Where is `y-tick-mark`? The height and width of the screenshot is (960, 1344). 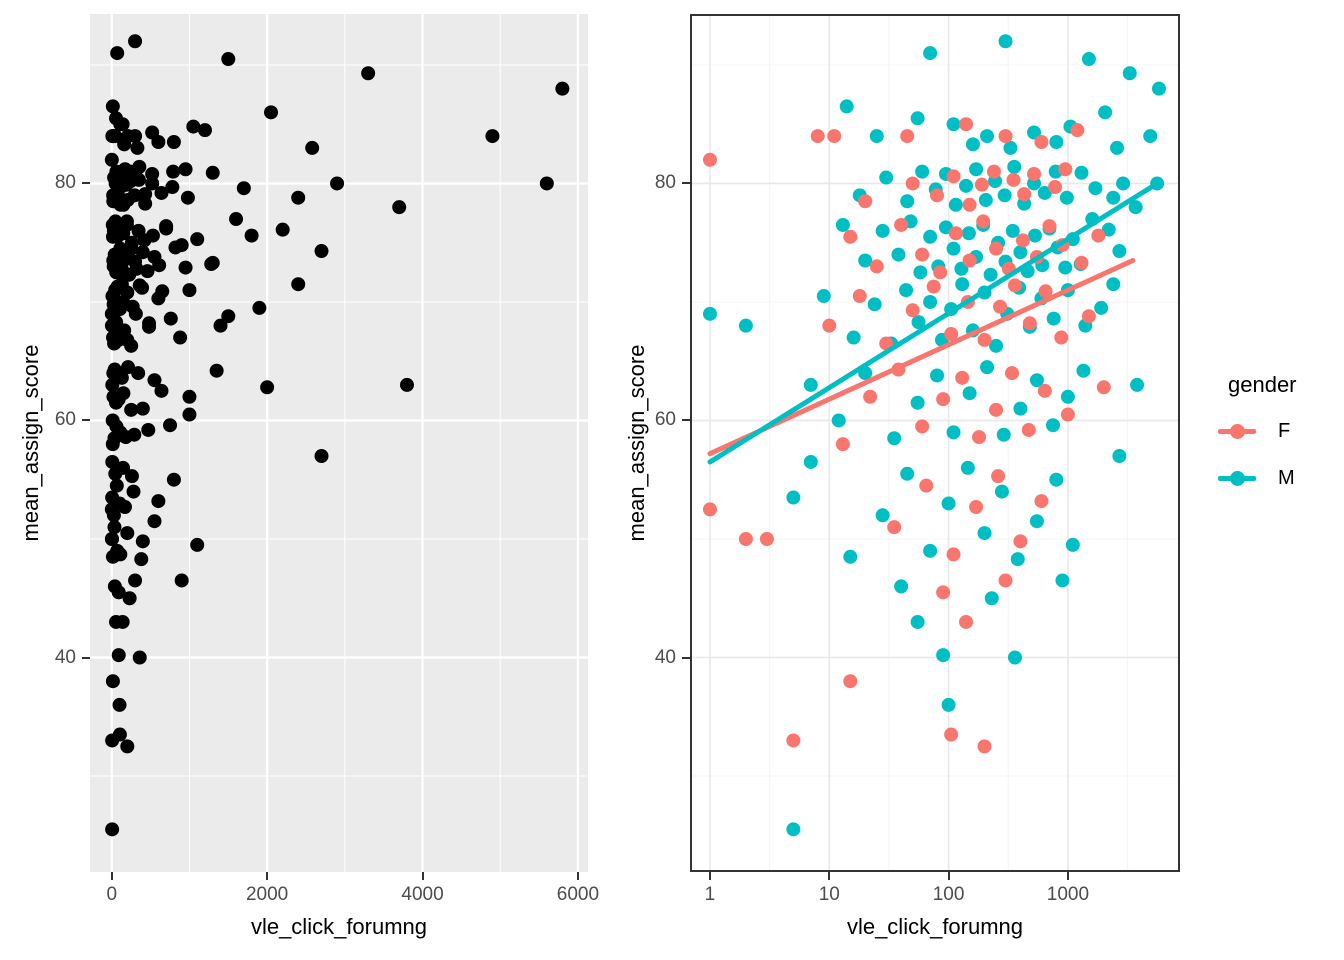 y-tick-mark is located at coordinates (686, 420).